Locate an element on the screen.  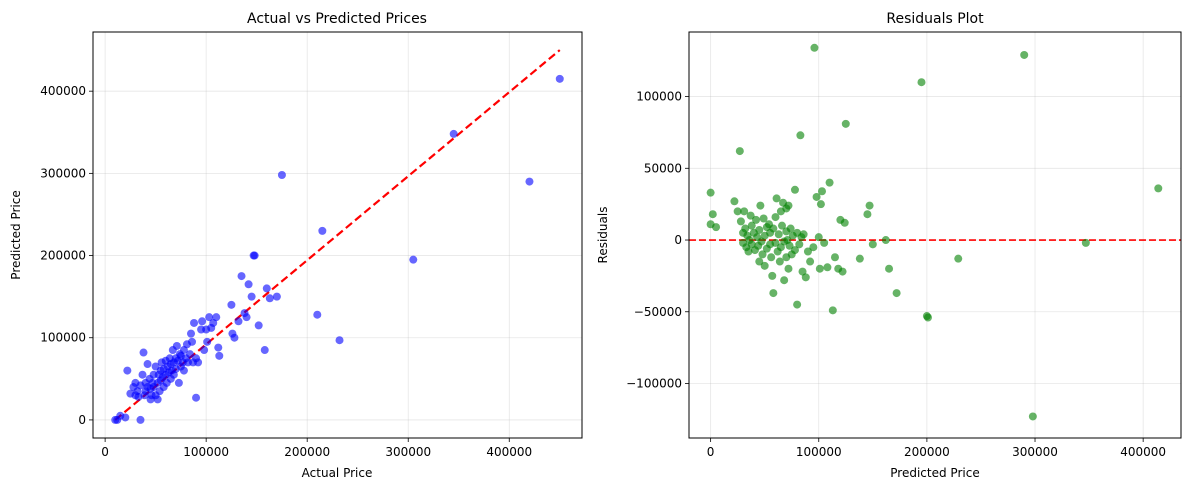
y-tick-label: 200000 is located at coordinates (63, 256).